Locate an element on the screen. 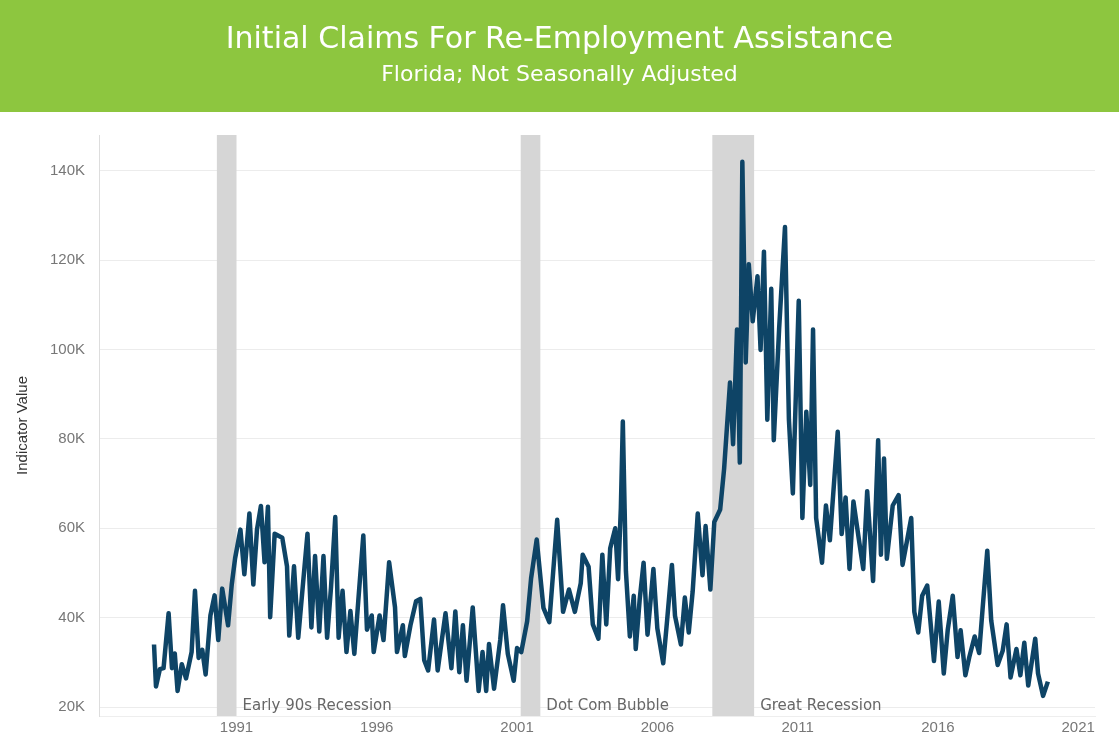  chart-title: Initial Claims For Re-Employment Assistance is located at coordinates (559, 38).